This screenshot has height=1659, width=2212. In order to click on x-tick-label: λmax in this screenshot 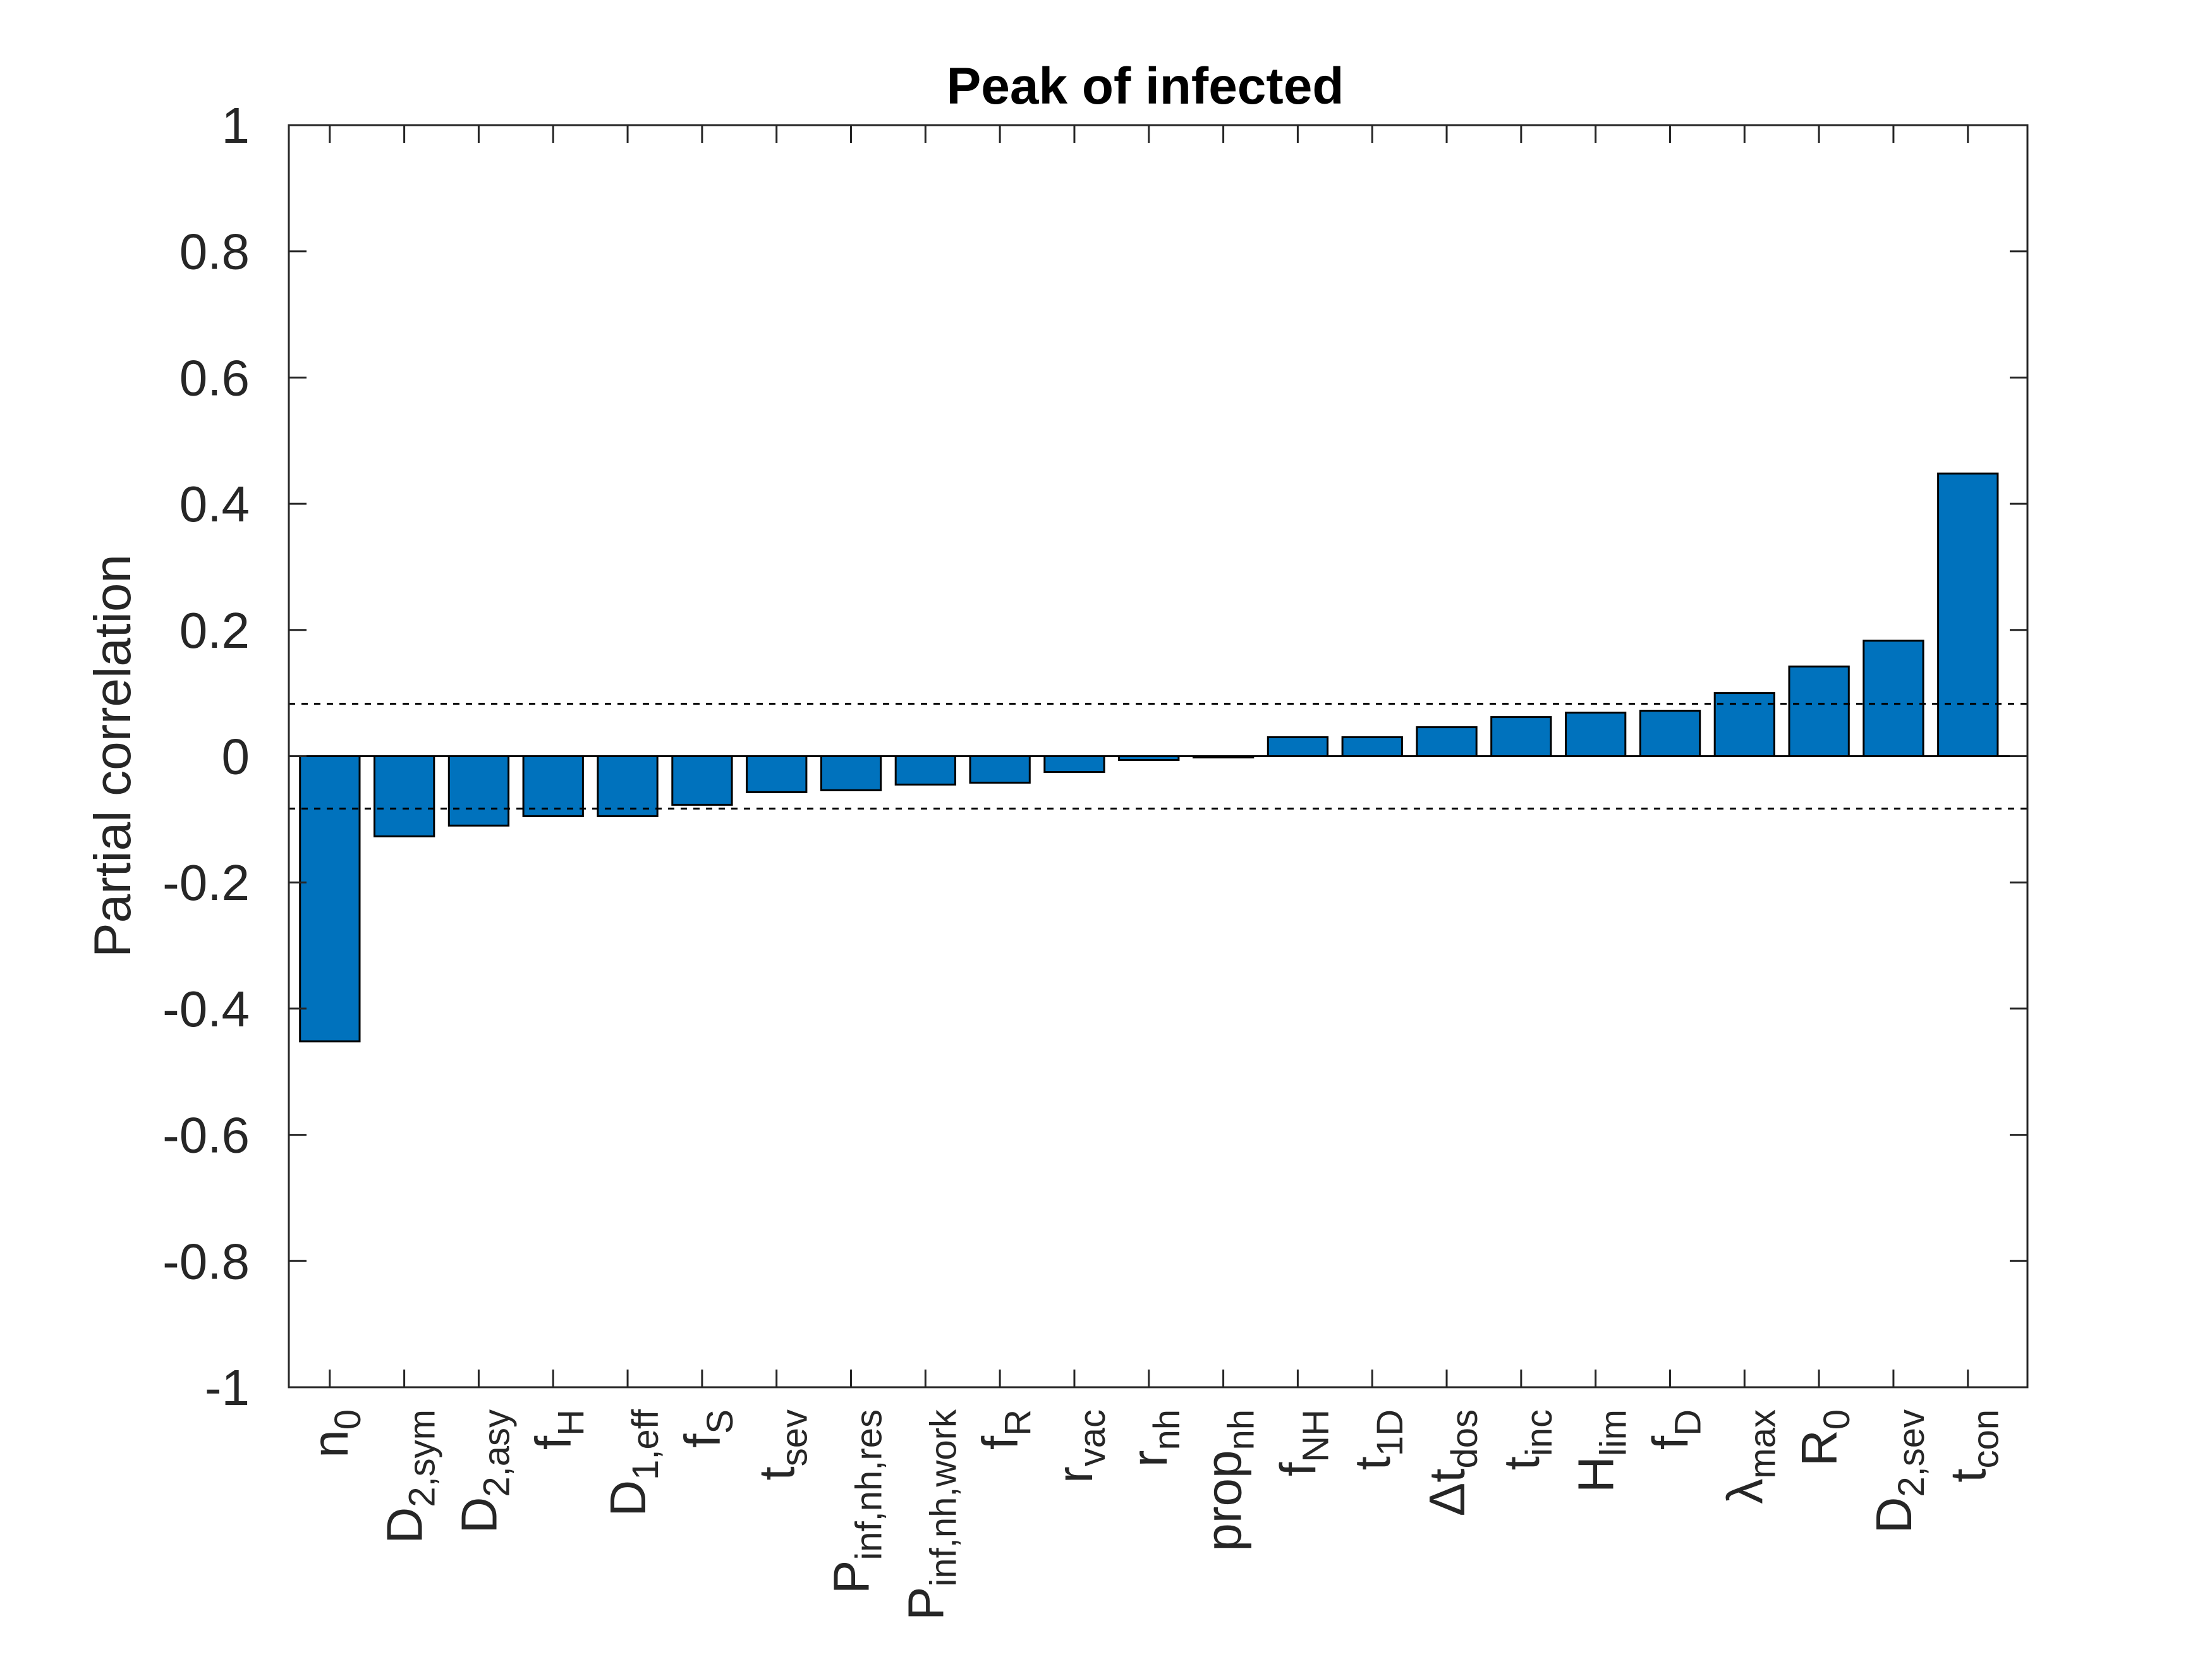, I will do `click(1750, 1456)`.